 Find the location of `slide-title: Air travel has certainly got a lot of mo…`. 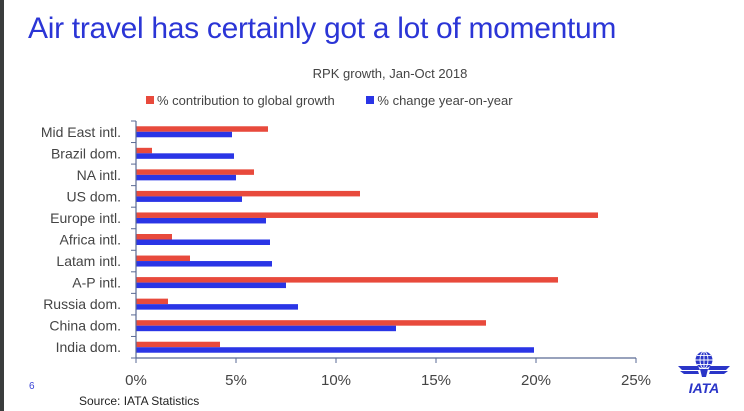

slide-title: Air travel has certainly got a lot of mo… is located at coordinates (322, 28).